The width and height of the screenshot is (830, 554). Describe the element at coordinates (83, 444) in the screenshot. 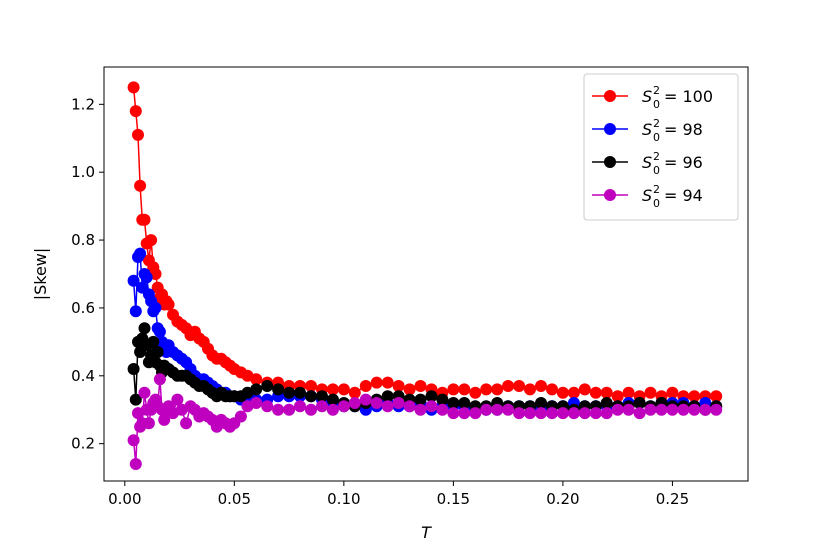

I see `y-tick-label: 0.2` at that location.